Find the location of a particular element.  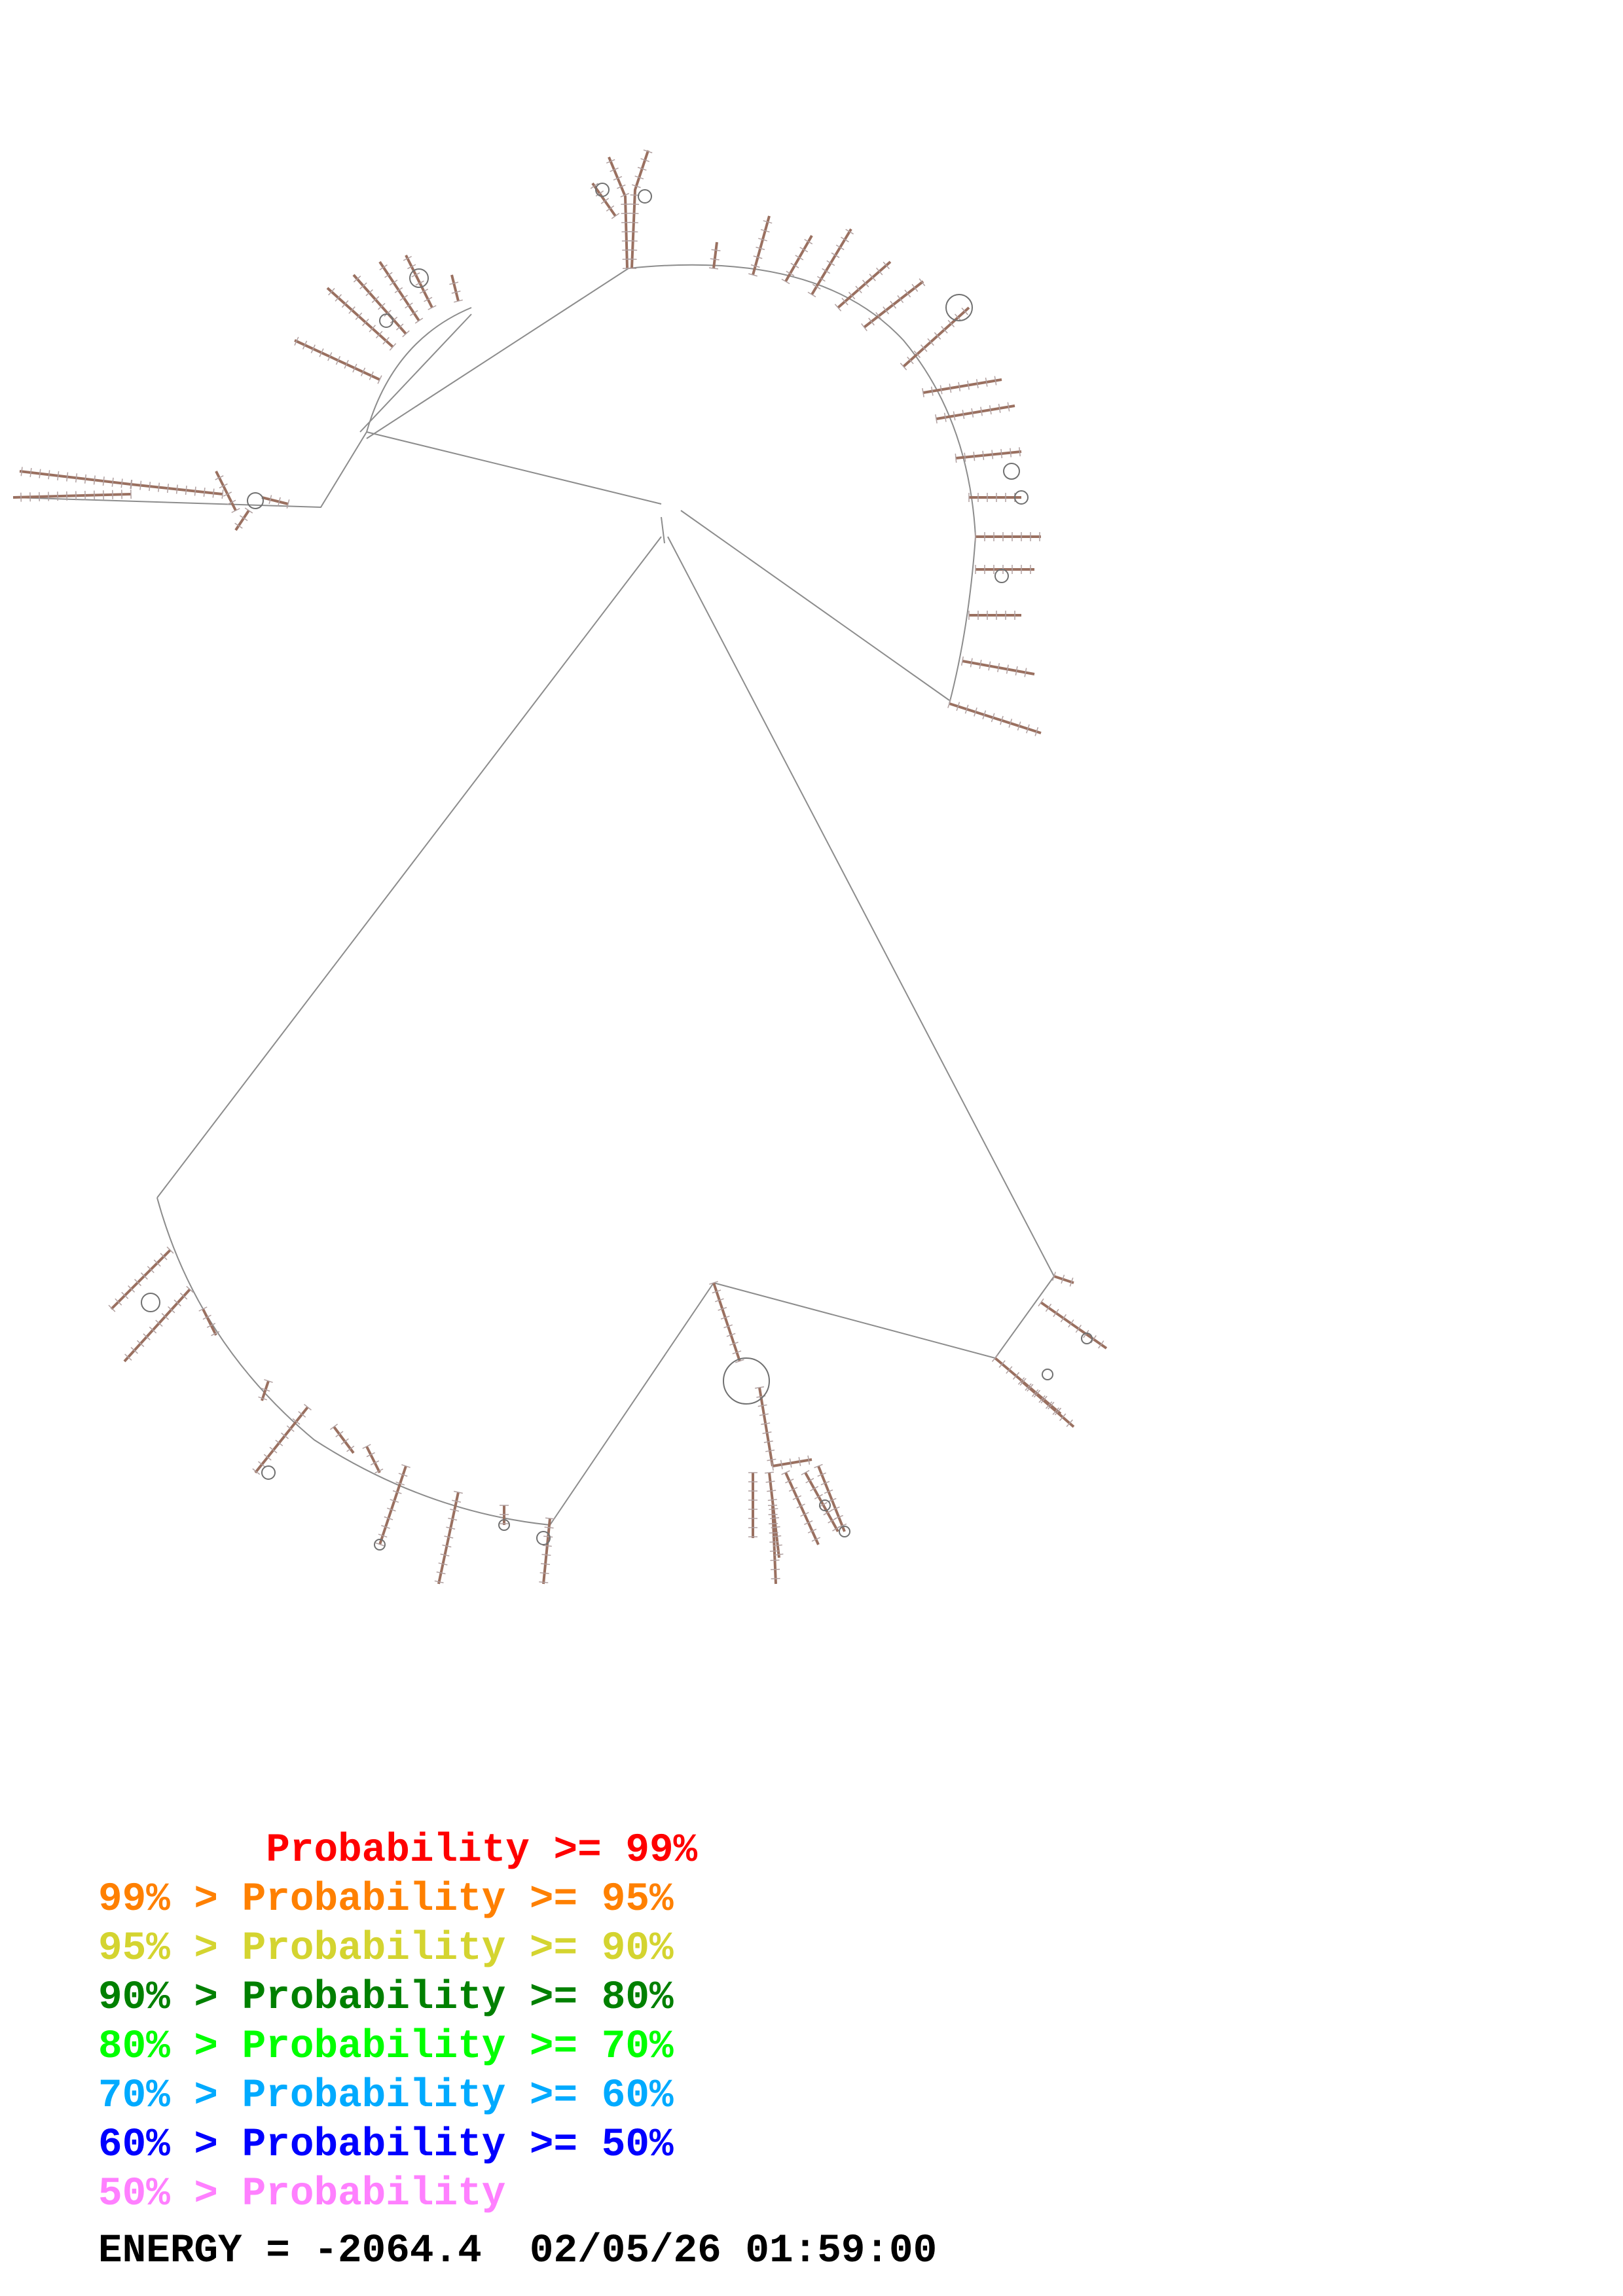

legend-prefix: 60% > is located at coordinates (170, 2145).